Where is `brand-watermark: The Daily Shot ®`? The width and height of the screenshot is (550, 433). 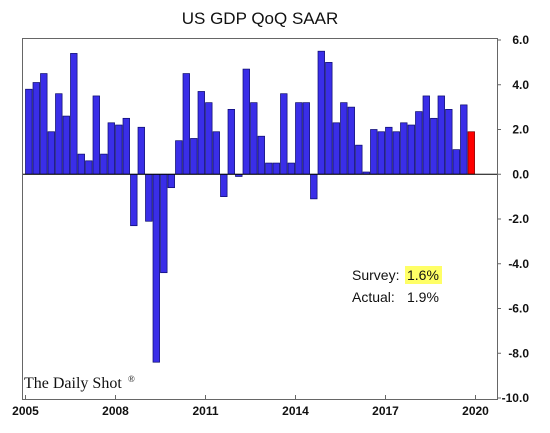 brand-watermark: The Daily Shot ® is located at coordinates (79, 383).